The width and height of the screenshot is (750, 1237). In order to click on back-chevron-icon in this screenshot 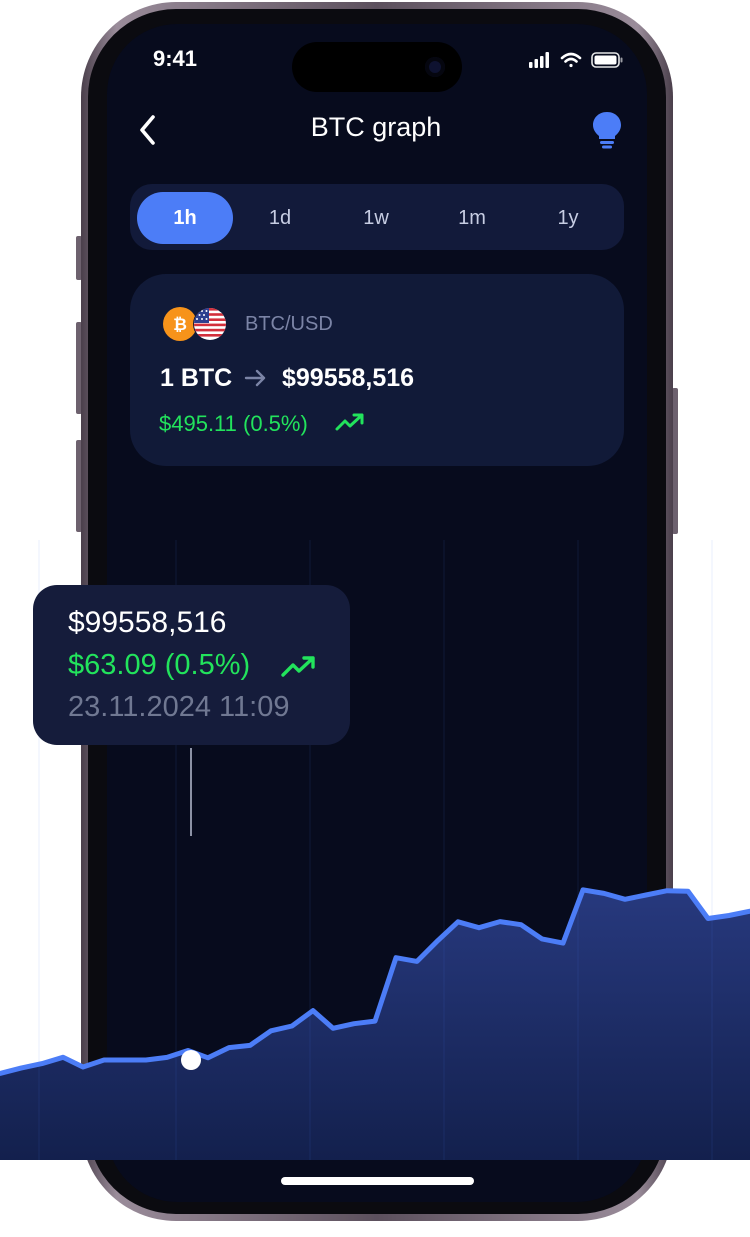, I will do `click(148, 130)`.